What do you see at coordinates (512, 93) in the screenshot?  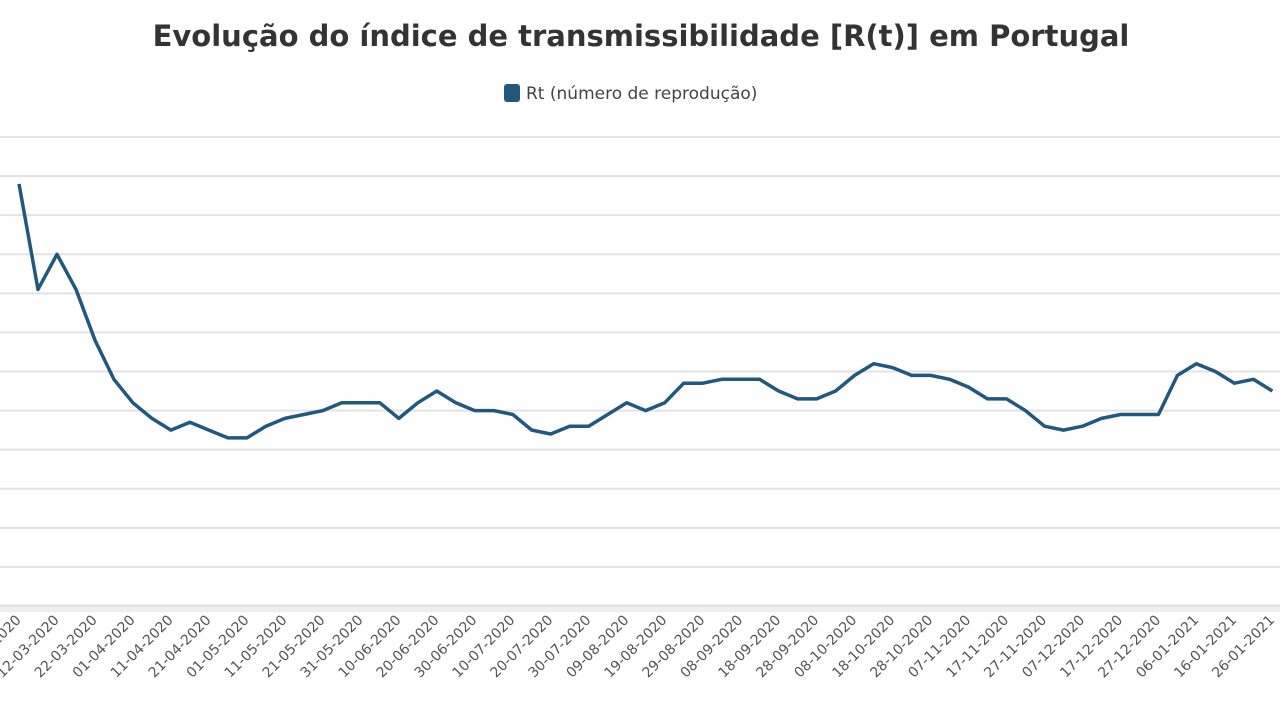 I see `legend-swatch` at bounding box center [512, 93].